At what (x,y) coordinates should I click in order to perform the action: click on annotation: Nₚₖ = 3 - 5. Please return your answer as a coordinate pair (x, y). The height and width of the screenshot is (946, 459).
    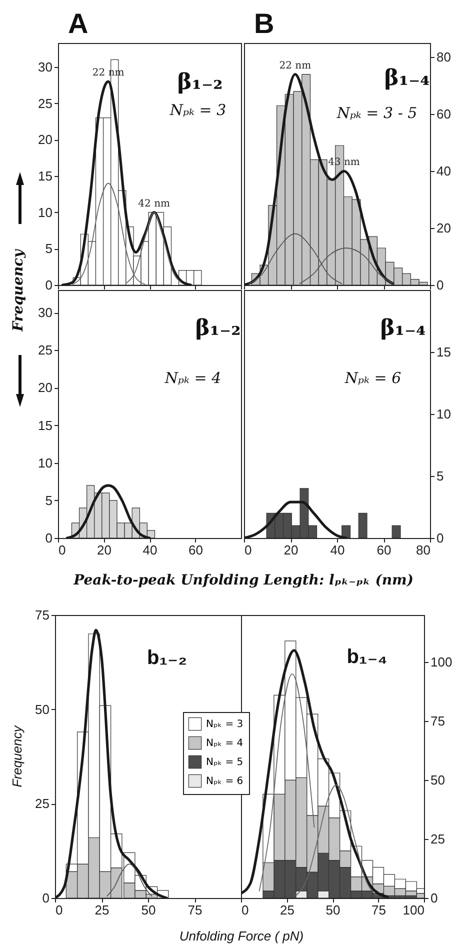
    Looking at the image, I should click on (377, 113).